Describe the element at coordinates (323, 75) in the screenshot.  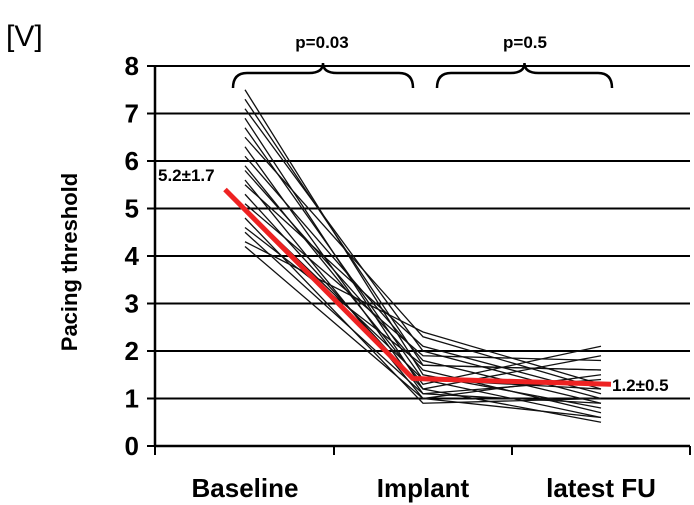
I see `brace-baseline-implant` at that location.